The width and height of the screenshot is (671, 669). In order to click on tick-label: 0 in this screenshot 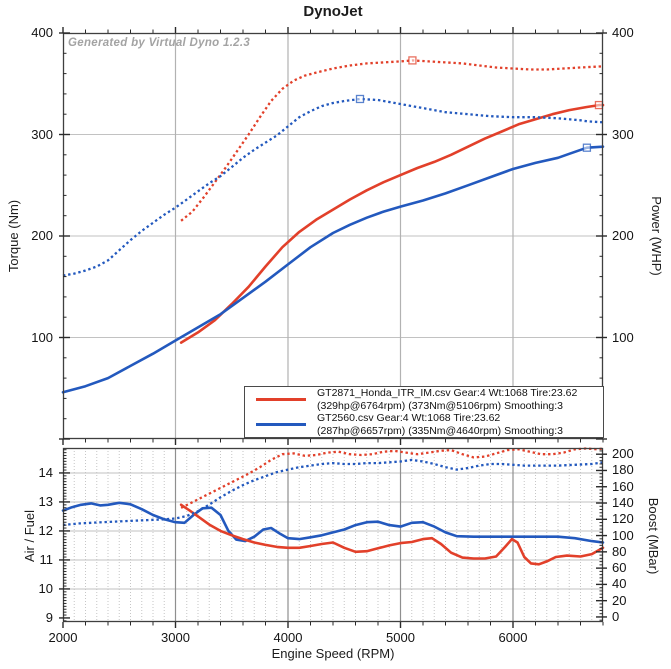, I will do `click(616, 616)`.